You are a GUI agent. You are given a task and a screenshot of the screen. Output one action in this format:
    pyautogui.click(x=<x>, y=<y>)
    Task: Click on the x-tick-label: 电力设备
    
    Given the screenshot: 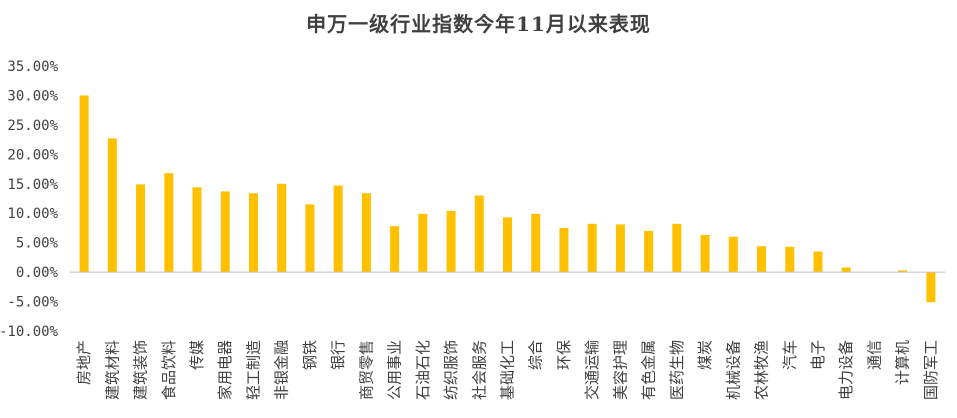 What is the action you would take?
    pyautogui.click(x=846, y=370)
    